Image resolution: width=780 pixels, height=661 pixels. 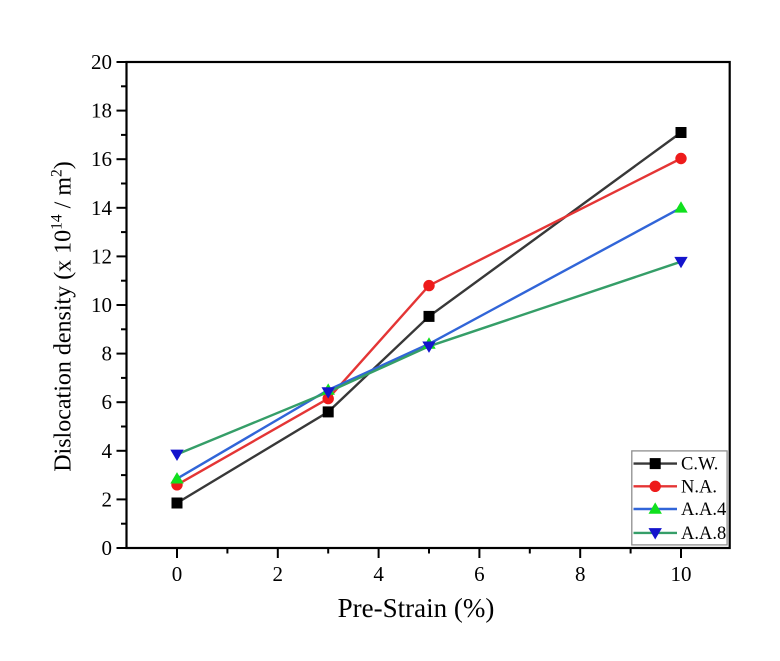 I want to click on svg-text: 18, so click(x=101, y=111).